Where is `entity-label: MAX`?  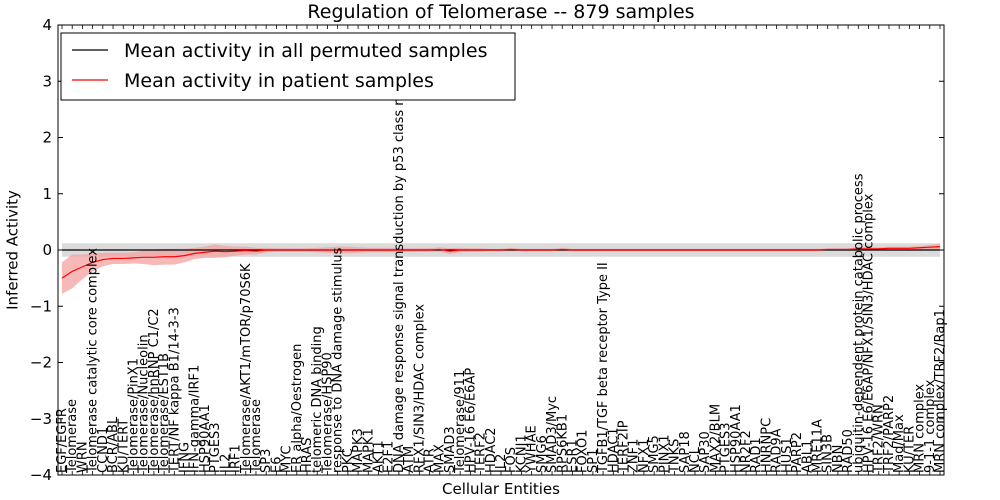 entity-label: MAX is located at coordinates (440, 458).